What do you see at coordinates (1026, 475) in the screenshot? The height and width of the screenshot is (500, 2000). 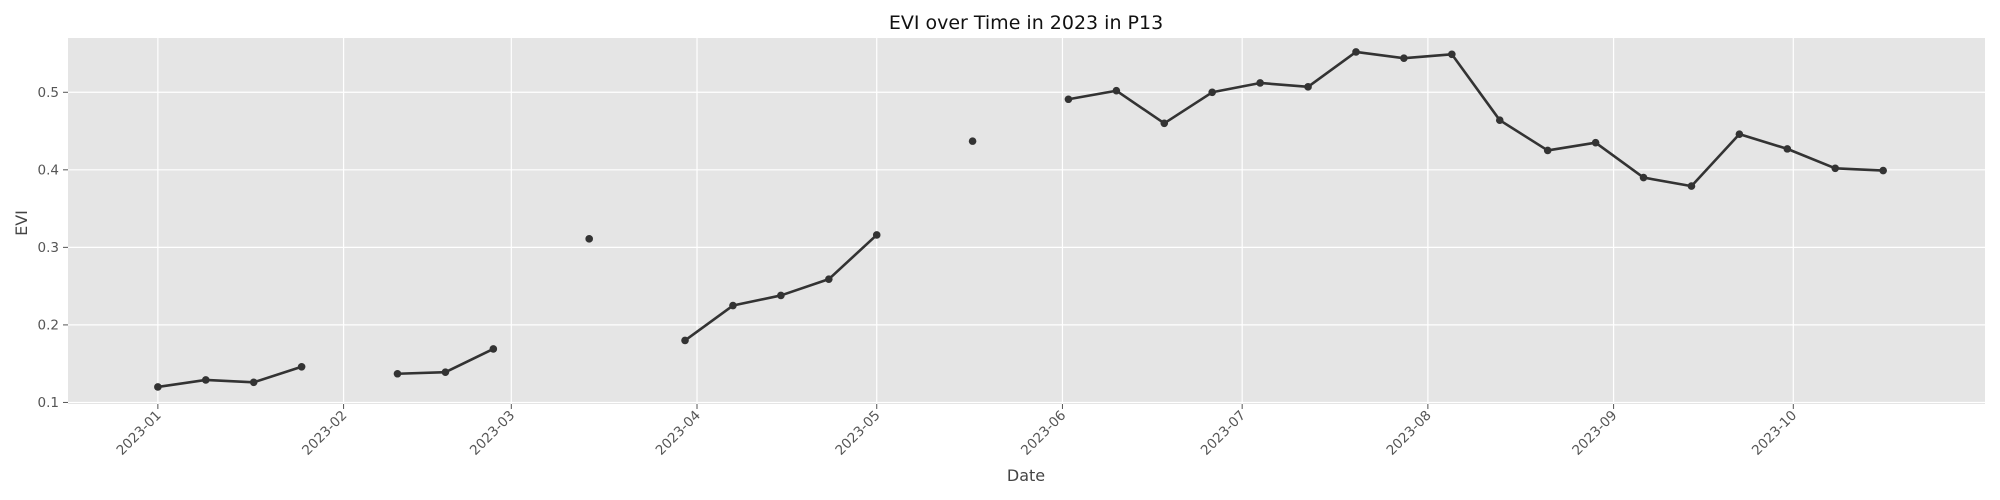 I see `x-axis-label: Date` at bounding box center [1026, 475].